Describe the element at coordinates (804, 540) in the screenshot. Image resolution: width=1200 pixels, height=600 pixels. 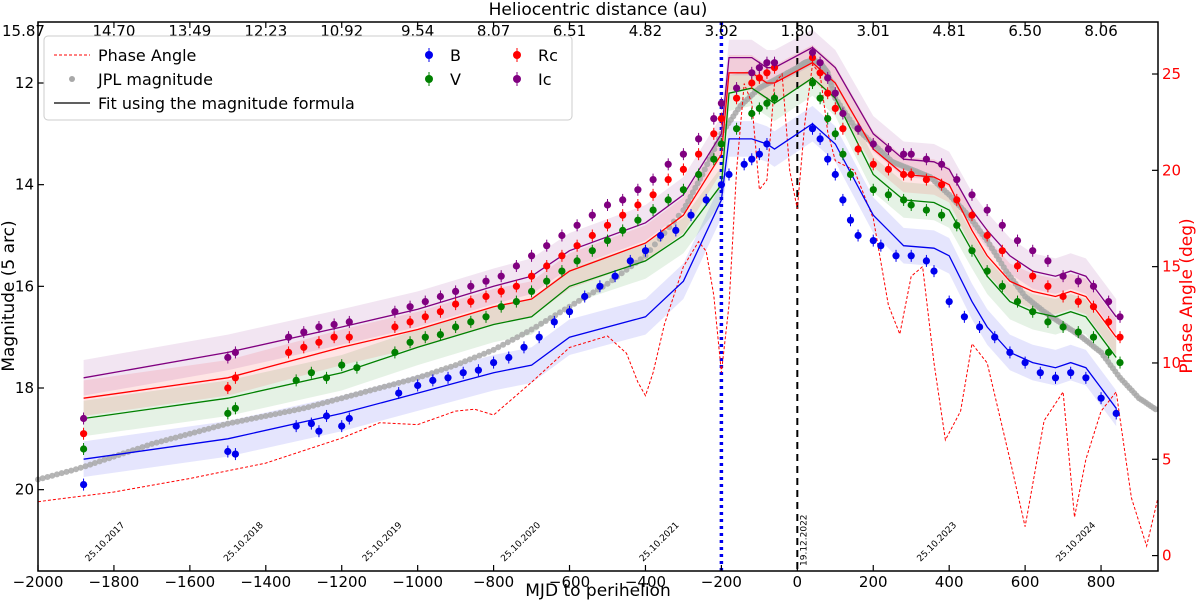
I see `date-label: 19.12.2022` at that location.